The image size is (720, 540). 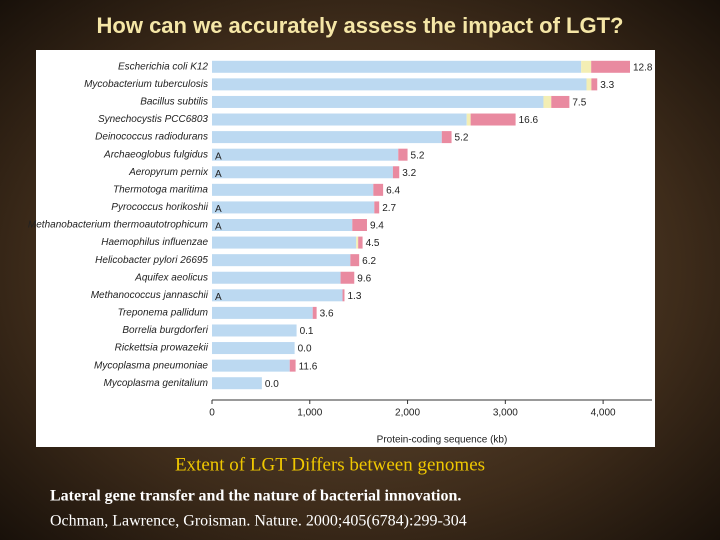 What do you see at coordinates (373, 243) in the screenshot?
I see `lgt-label: 4.5` at bounding box center [373, 243].